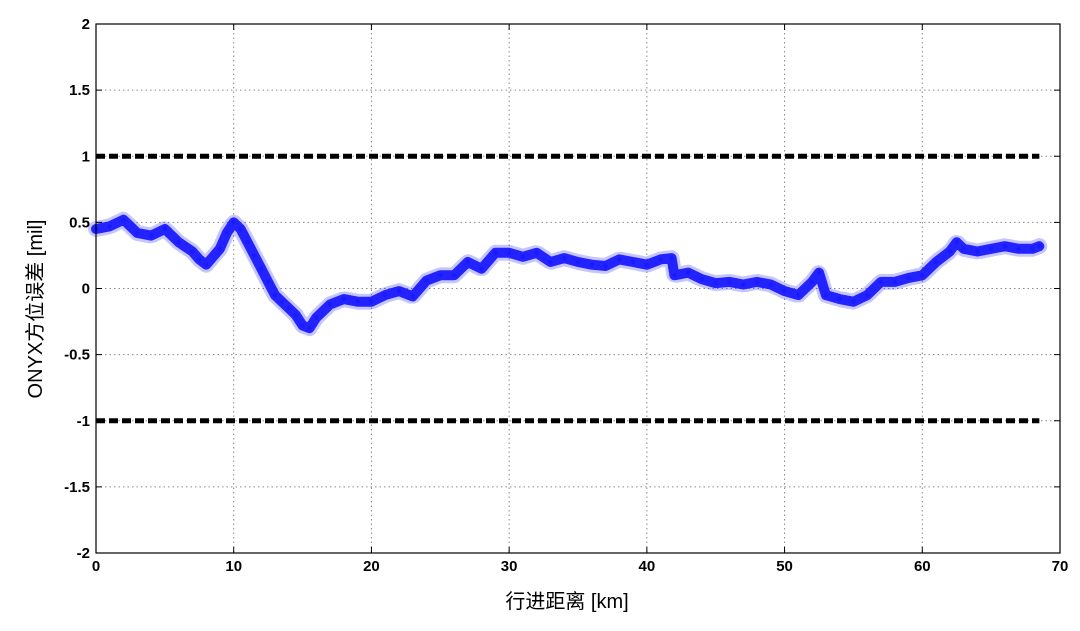  What do you see at coordinates (77, 355) in the screenshot?
I see `y-tick-label: -0.5` at bounding box center [77, 355].